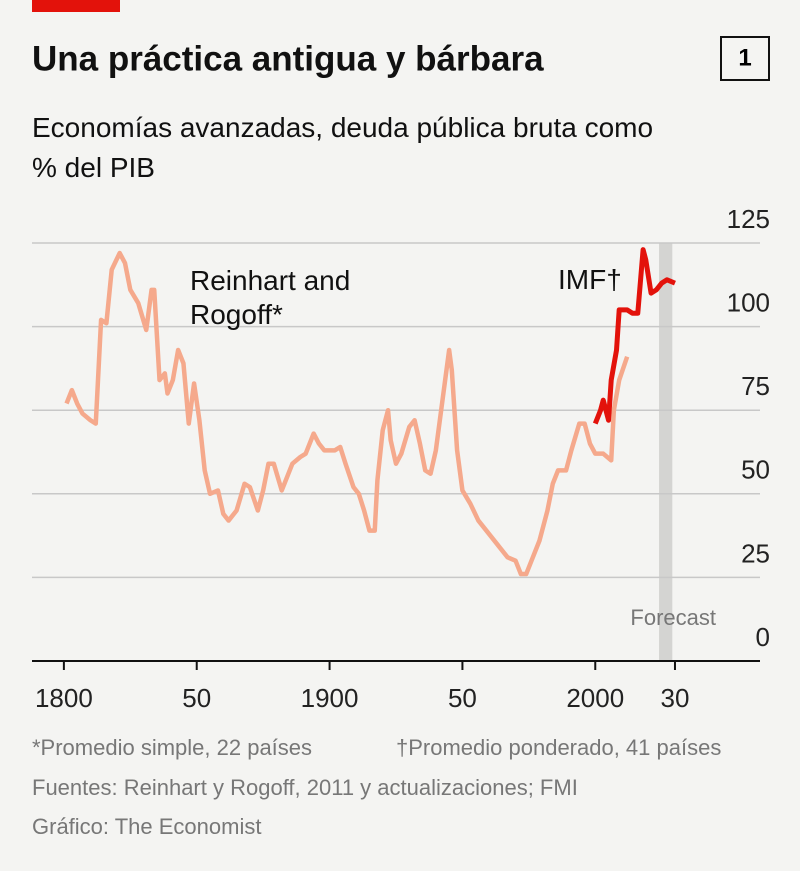 The height and width of the screenshot is (871, 800). I want to click on x-tick-label: 2000, so click(595, 698).